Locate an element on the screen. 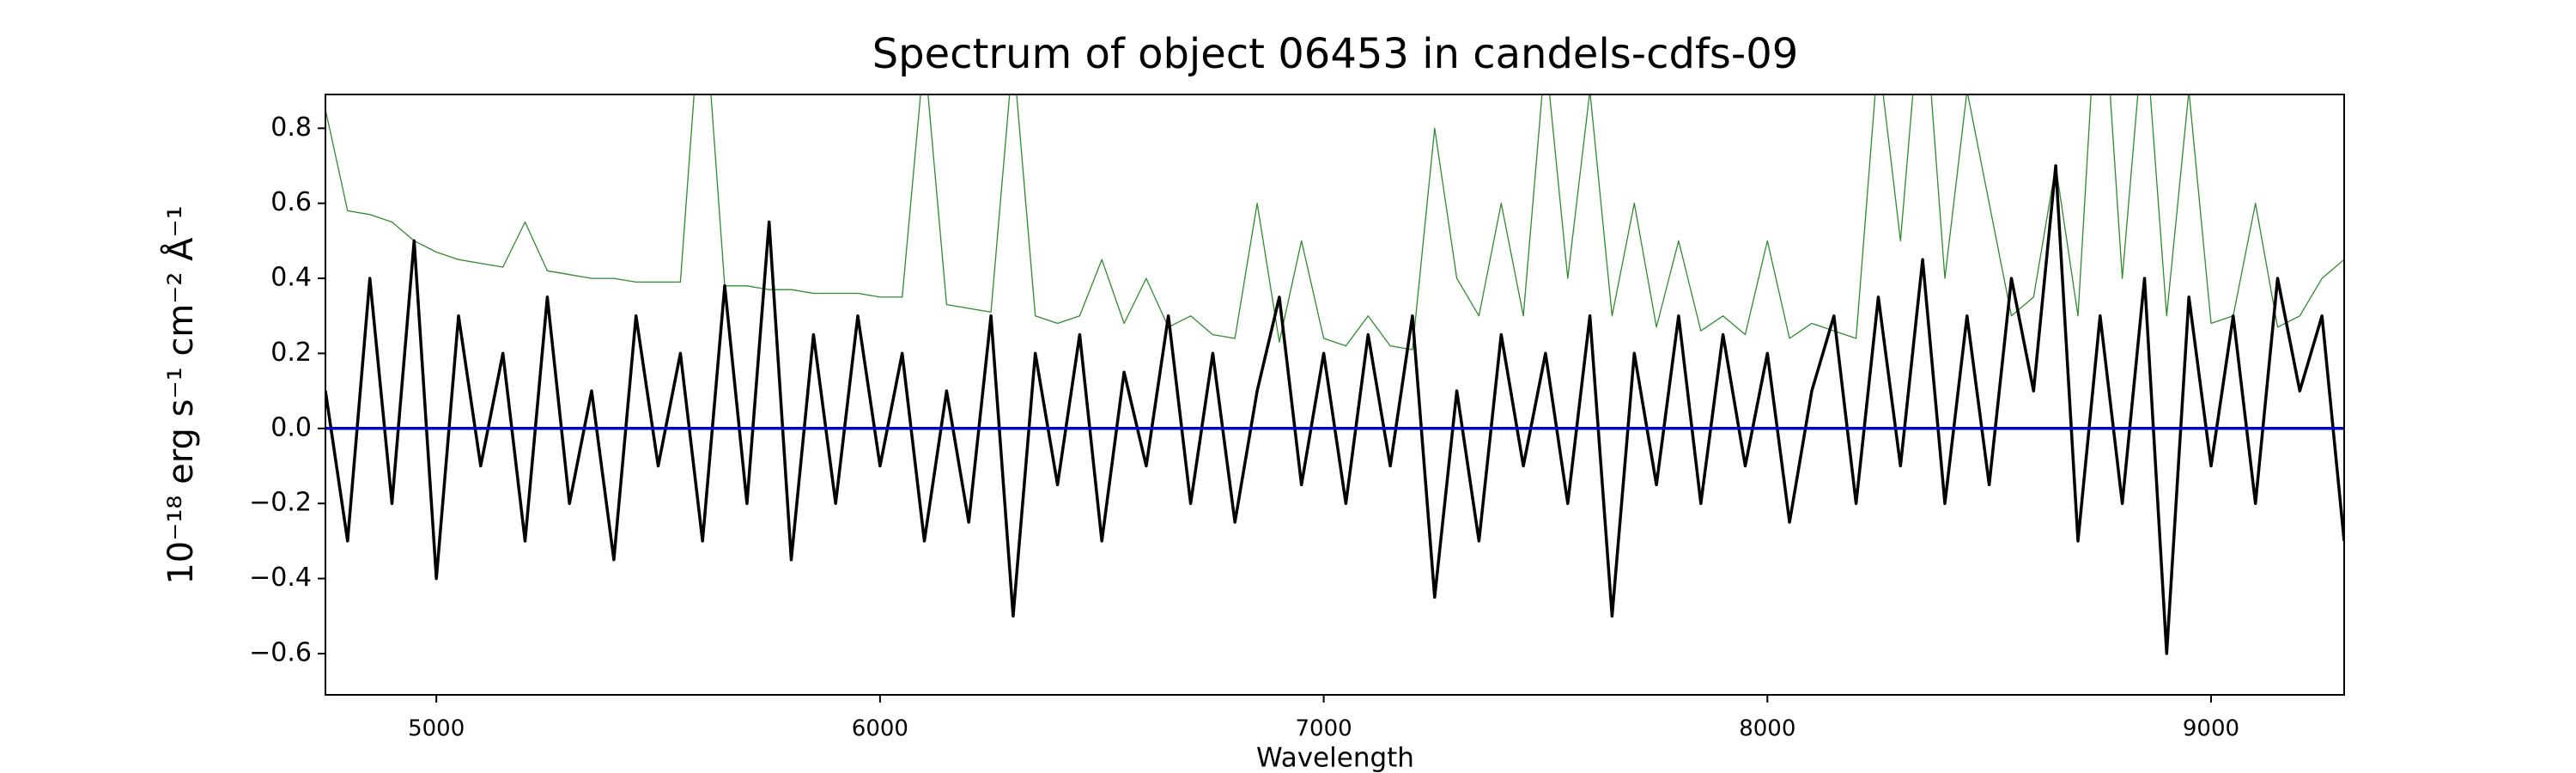 The image size is (2576, 773). y-tick-label: 0.8 is located at coordinates (291, 128).